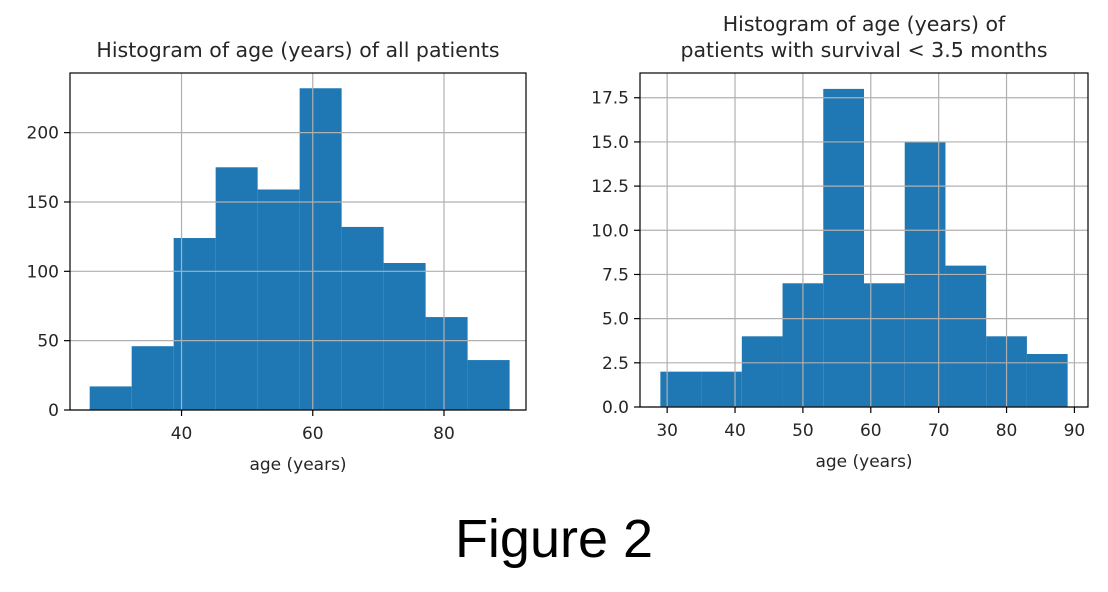  What do you see at coordinates (615, 275) in the screenshot?
I see `y-tick-label: 7.5` at bounding box center [615, 275].